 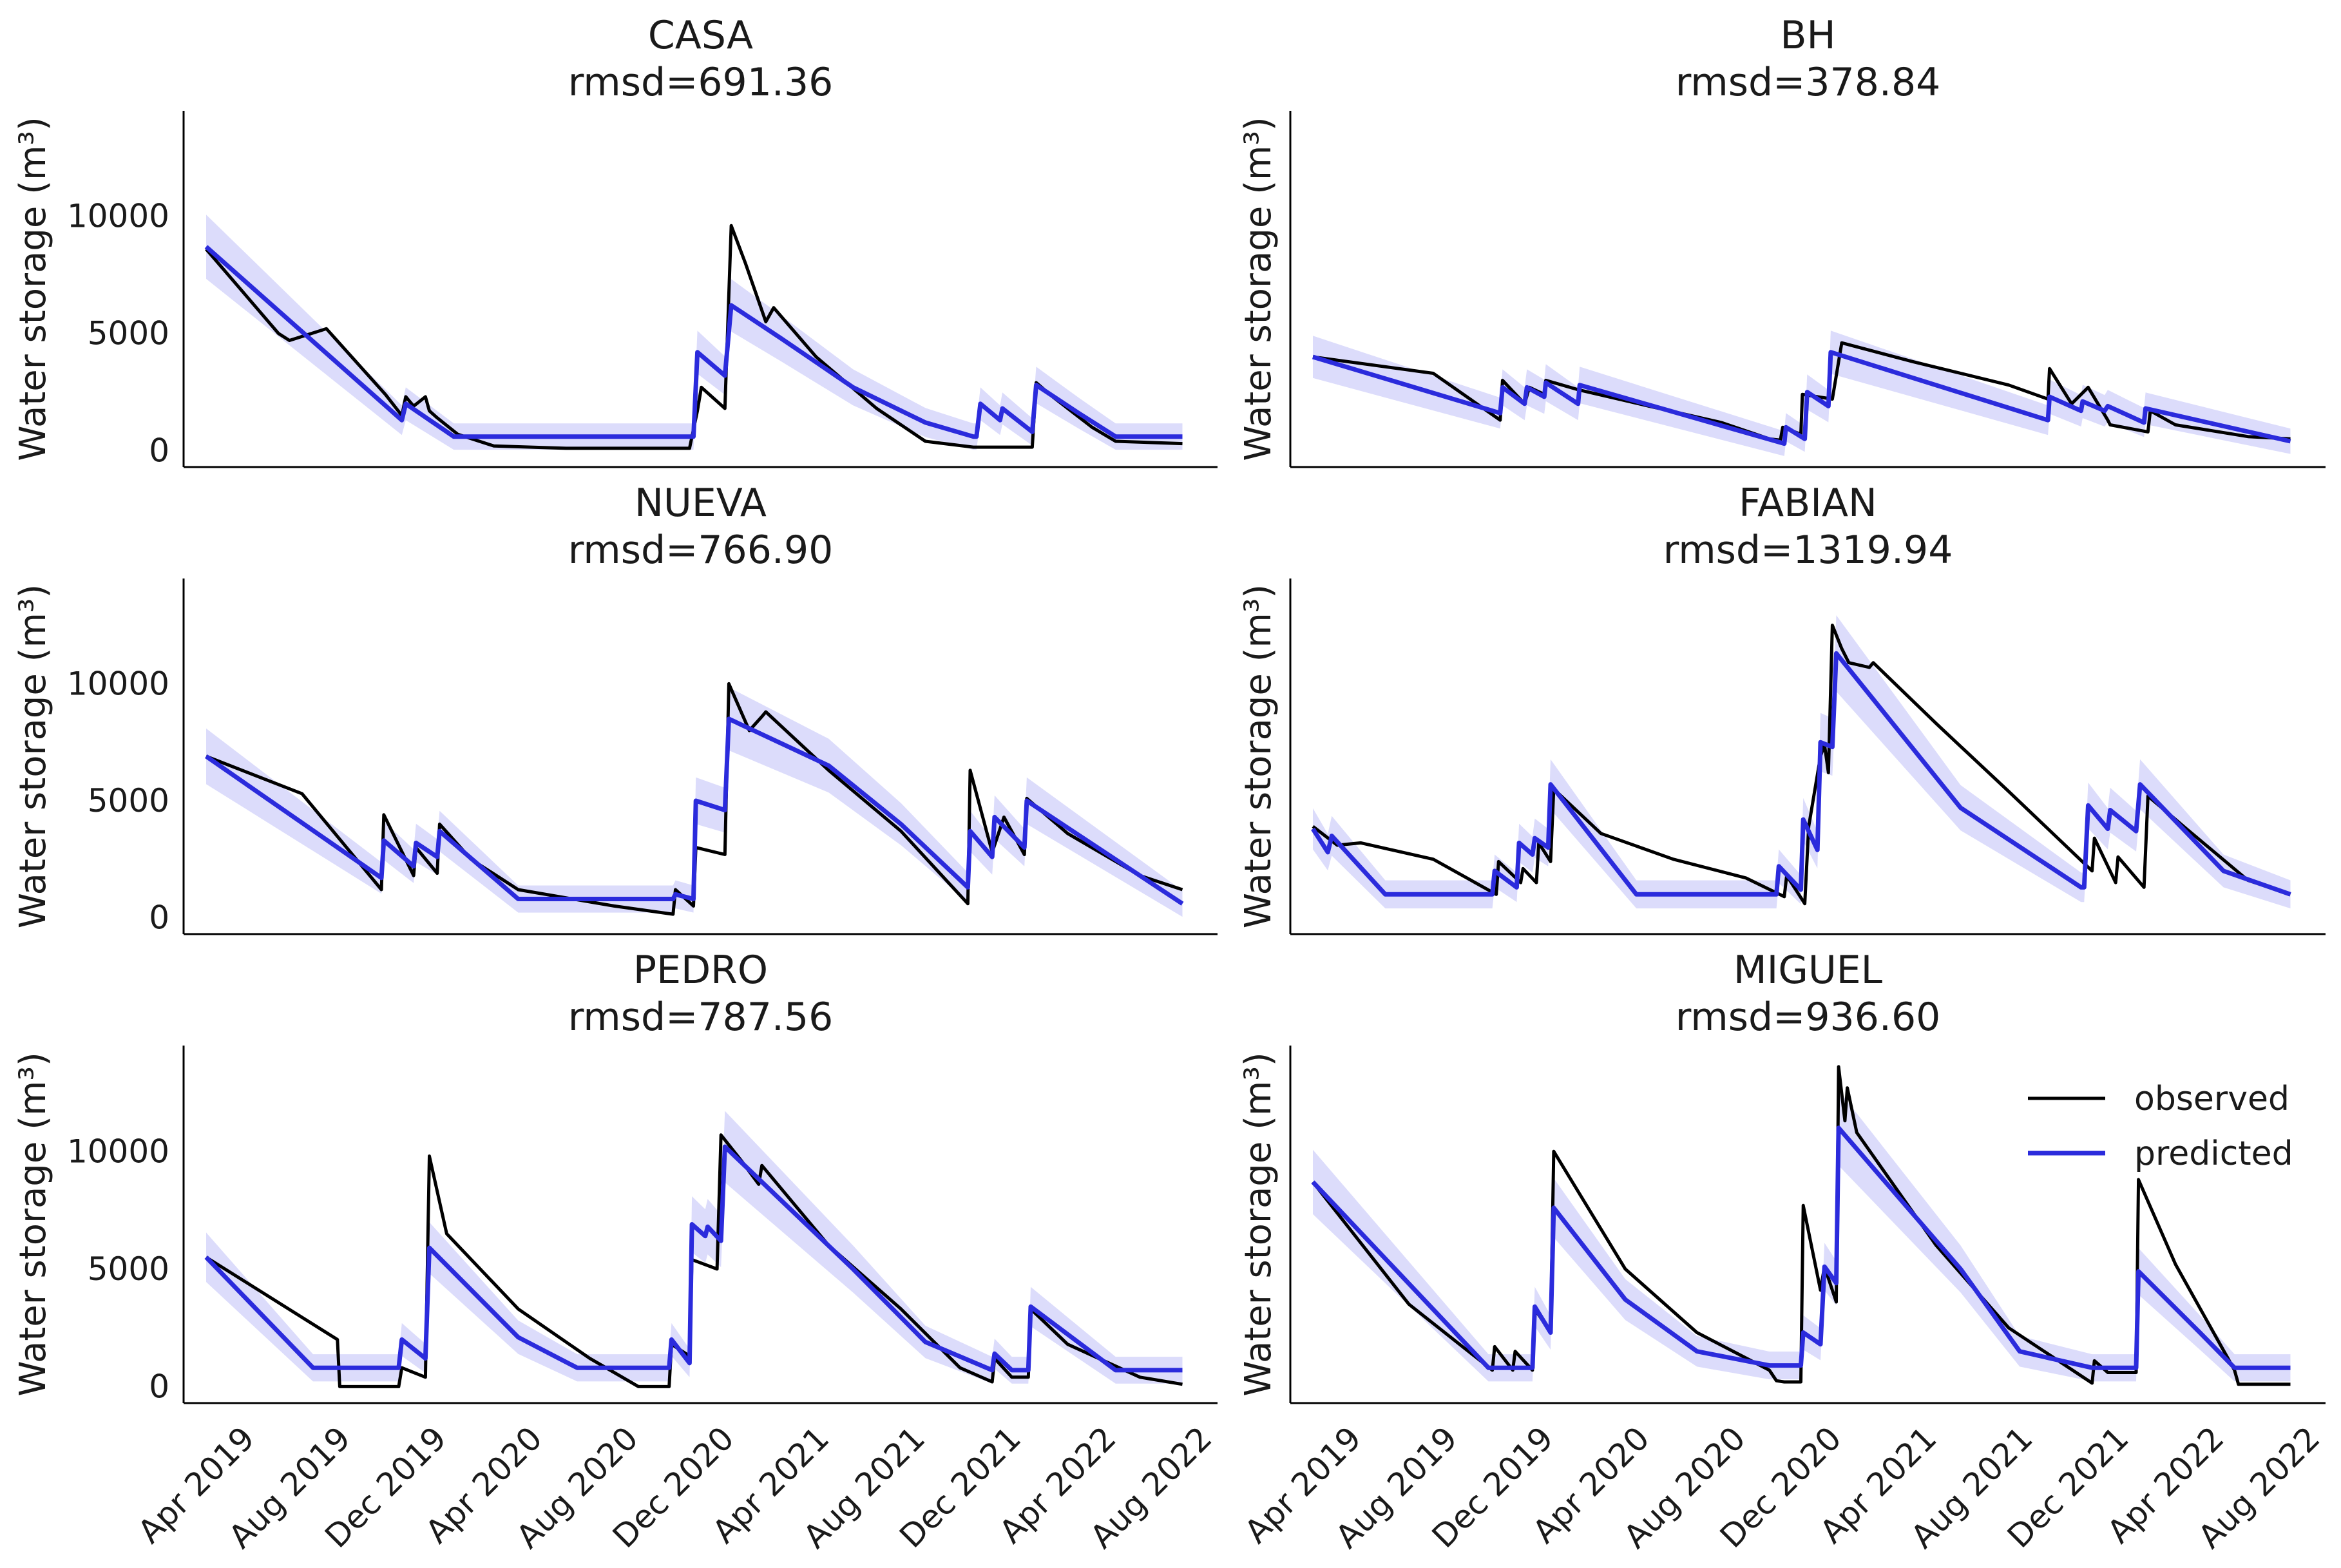 I want to click on panel-title: BH, so click(x=1807, y=36).